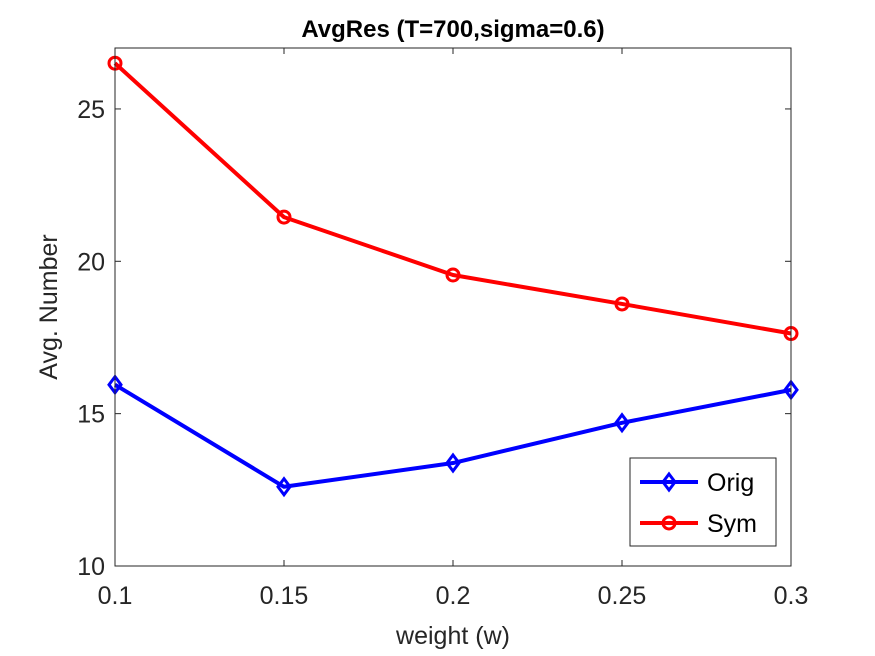 This screenshot has width=875, height=656. I want to click on x-tick-label: 0.15, so click(284, 596).